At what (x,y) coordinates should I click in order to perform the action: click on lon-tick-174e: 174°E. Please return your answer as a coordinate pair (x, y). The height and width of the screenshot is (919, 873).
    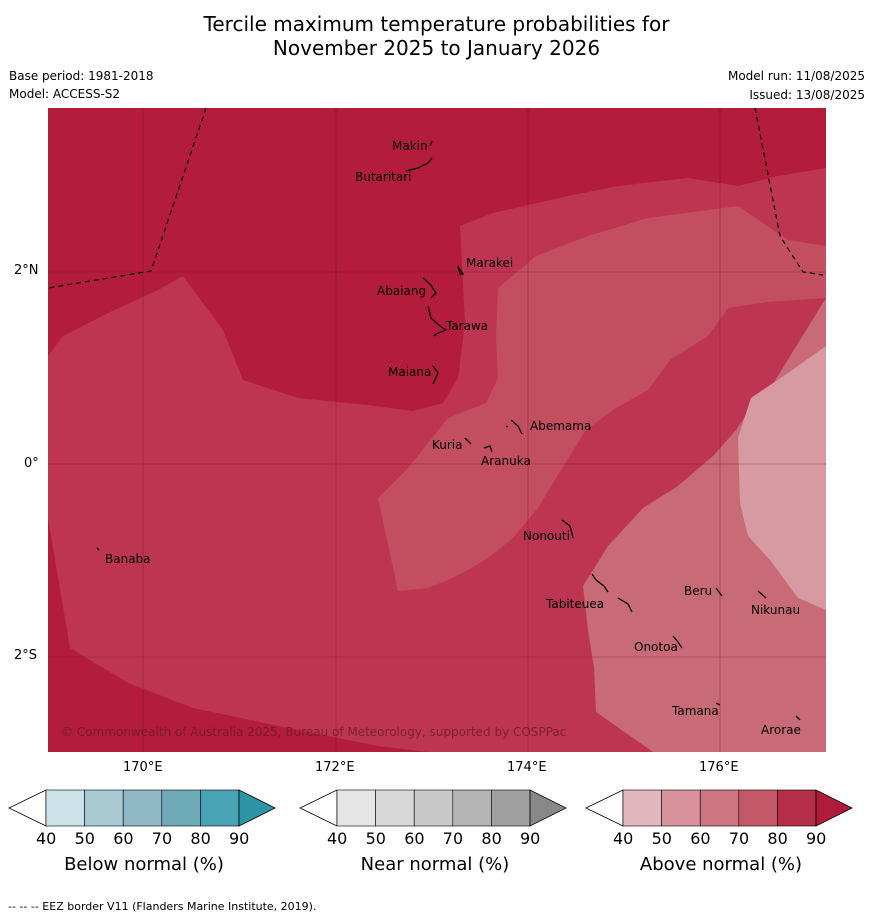
    Looking at the image, I should click on (527, 767).